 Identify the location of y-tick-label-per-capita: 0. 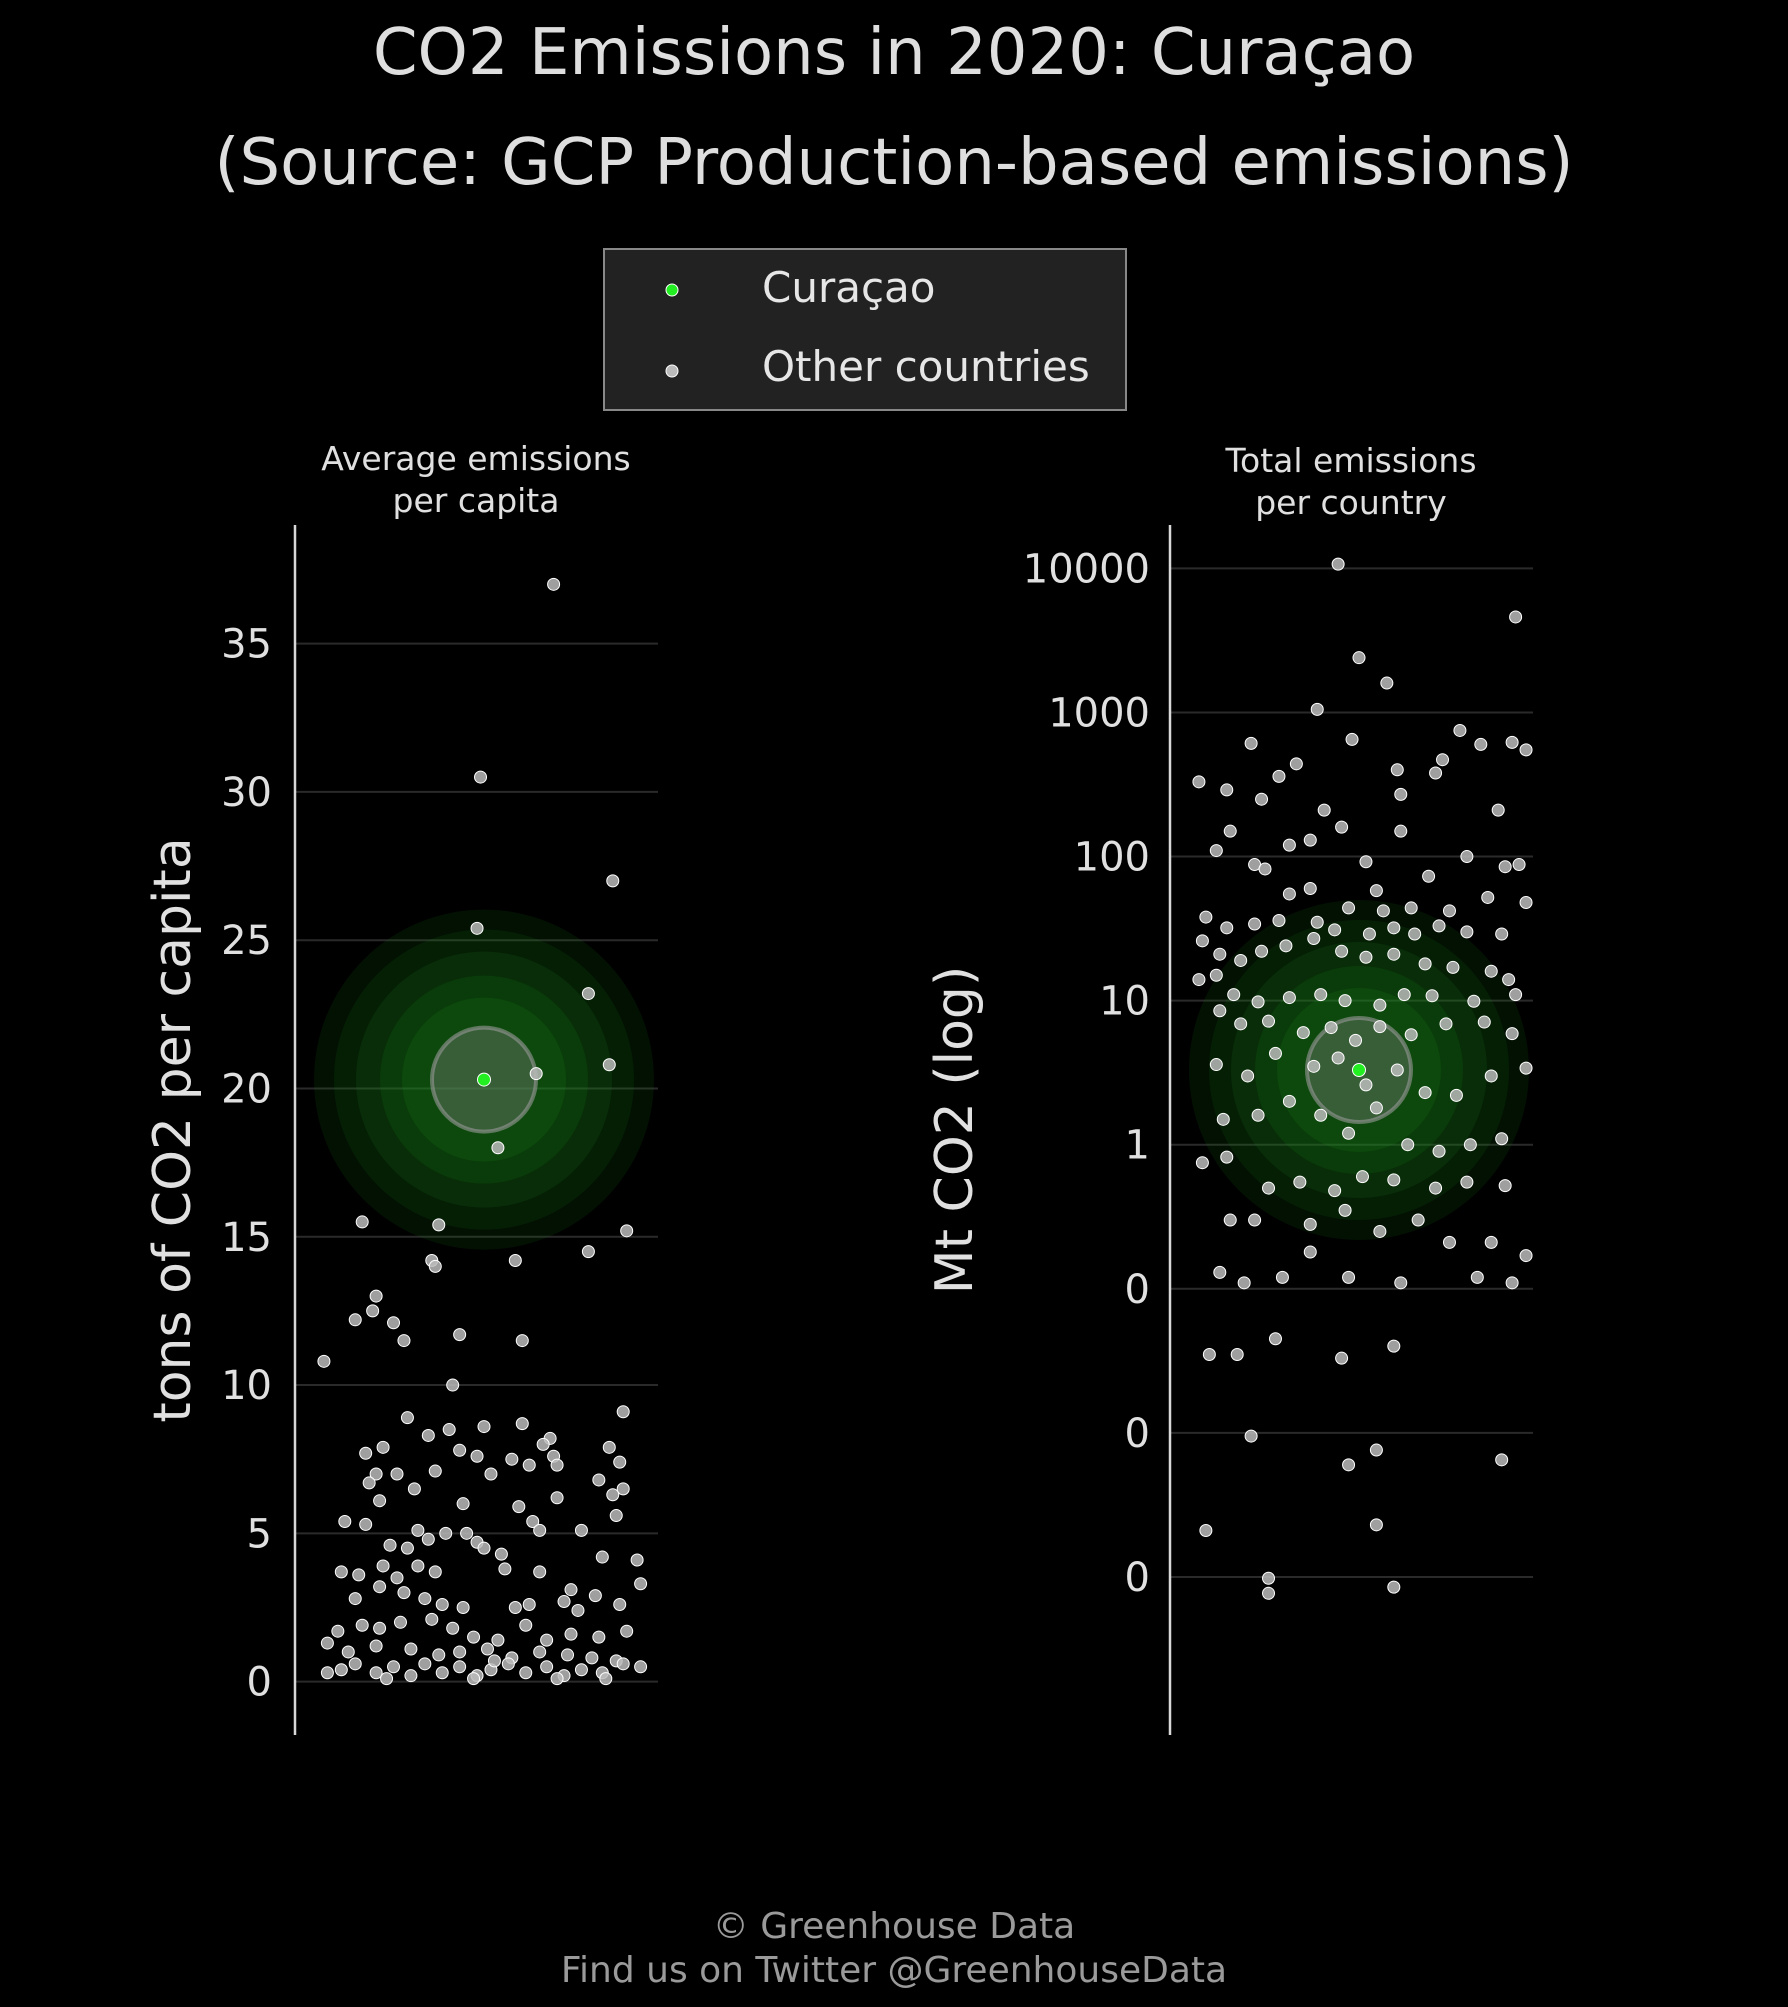
(259, 1683).